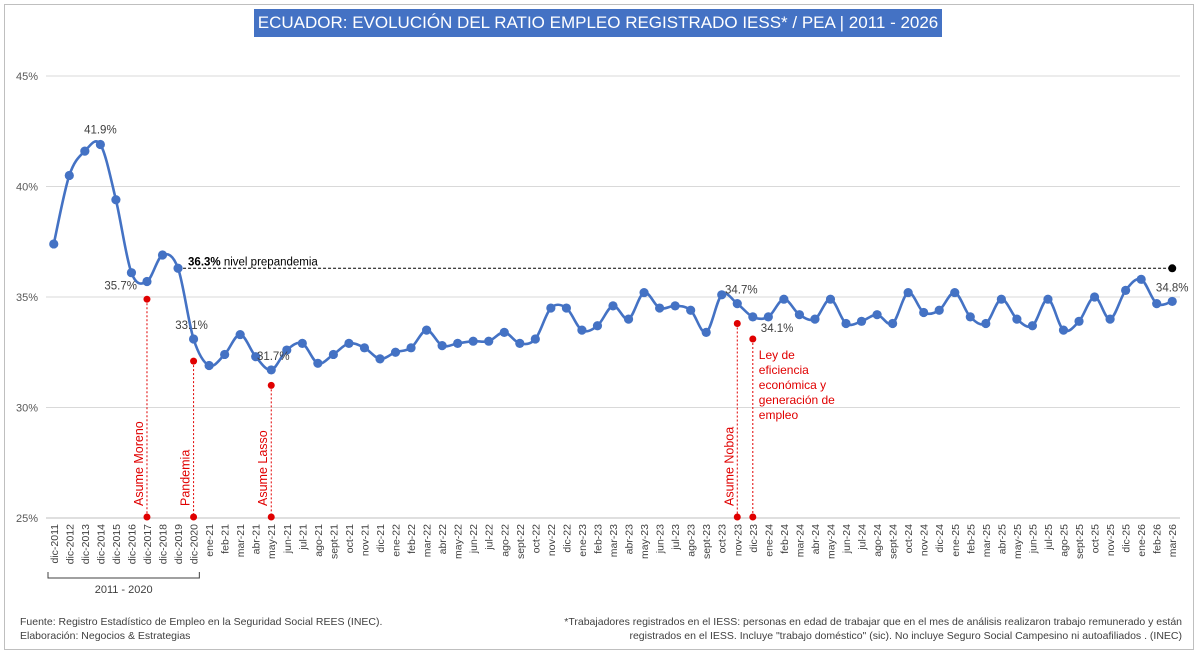 This screenshot has height=656, width=1200. What do you see at coordinates (86, 544) in the screenshot?
I see `x-tick-label: dic-2013` at bounding box center [86, 544].